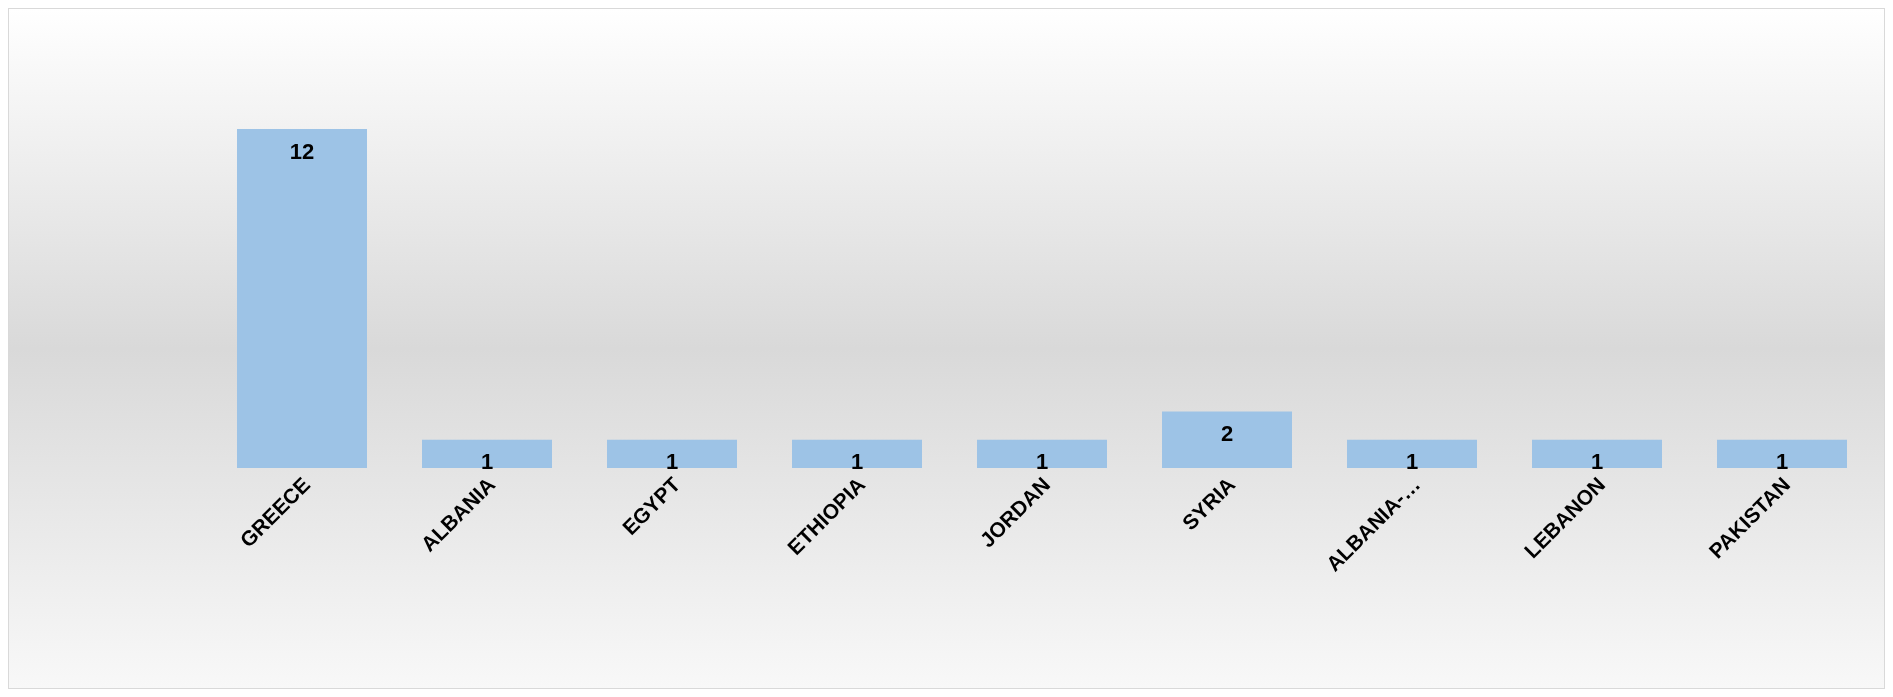 This screenshot has height=697, width=1893. I want to click on data-label: 2, so click(1227, 434).